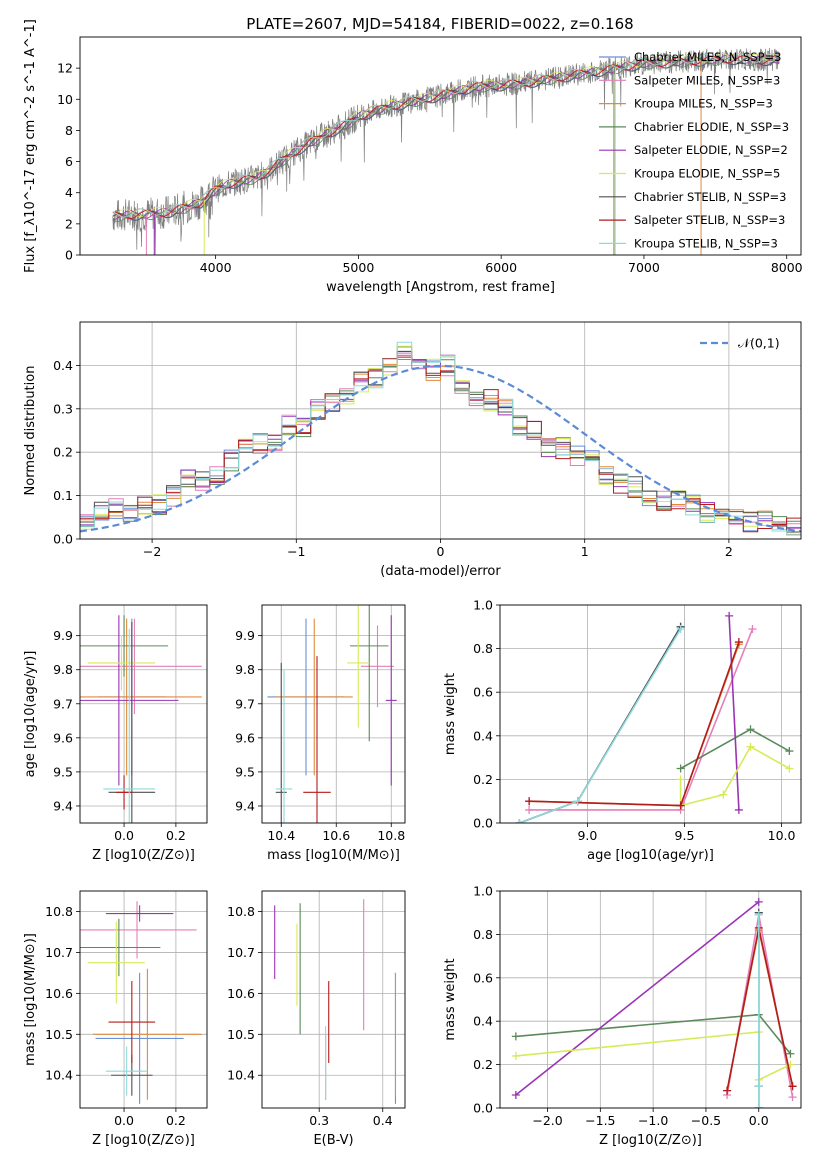 The height and width of the screenshot is (1170, 819). What do you see at coordinates (69, 130) in the screenshot?
I see `y-tick-label: 8` at bounding box center [69, 130].